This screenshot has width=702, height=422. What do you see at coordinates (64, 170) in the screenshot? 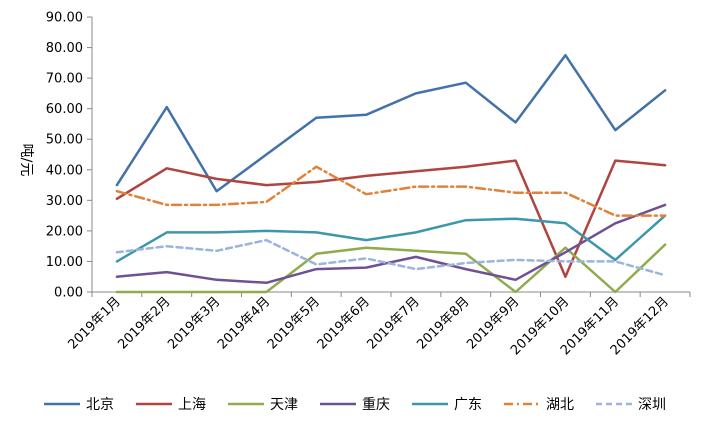
I see `y-tick-label: 40.00` at bounding box center [64, 170].